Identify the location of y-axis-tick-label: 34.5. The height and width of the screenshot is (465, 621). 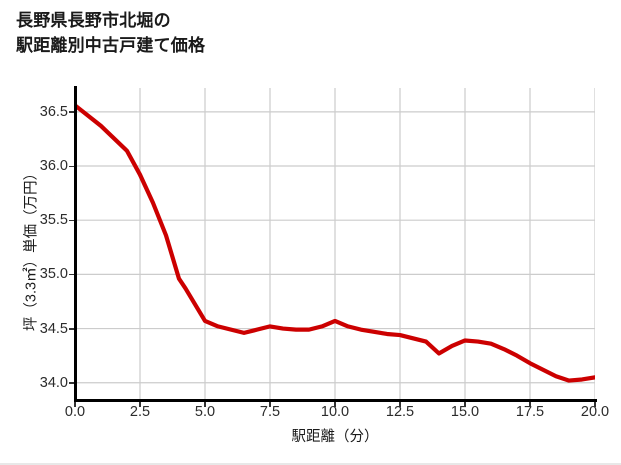
(53, 328).